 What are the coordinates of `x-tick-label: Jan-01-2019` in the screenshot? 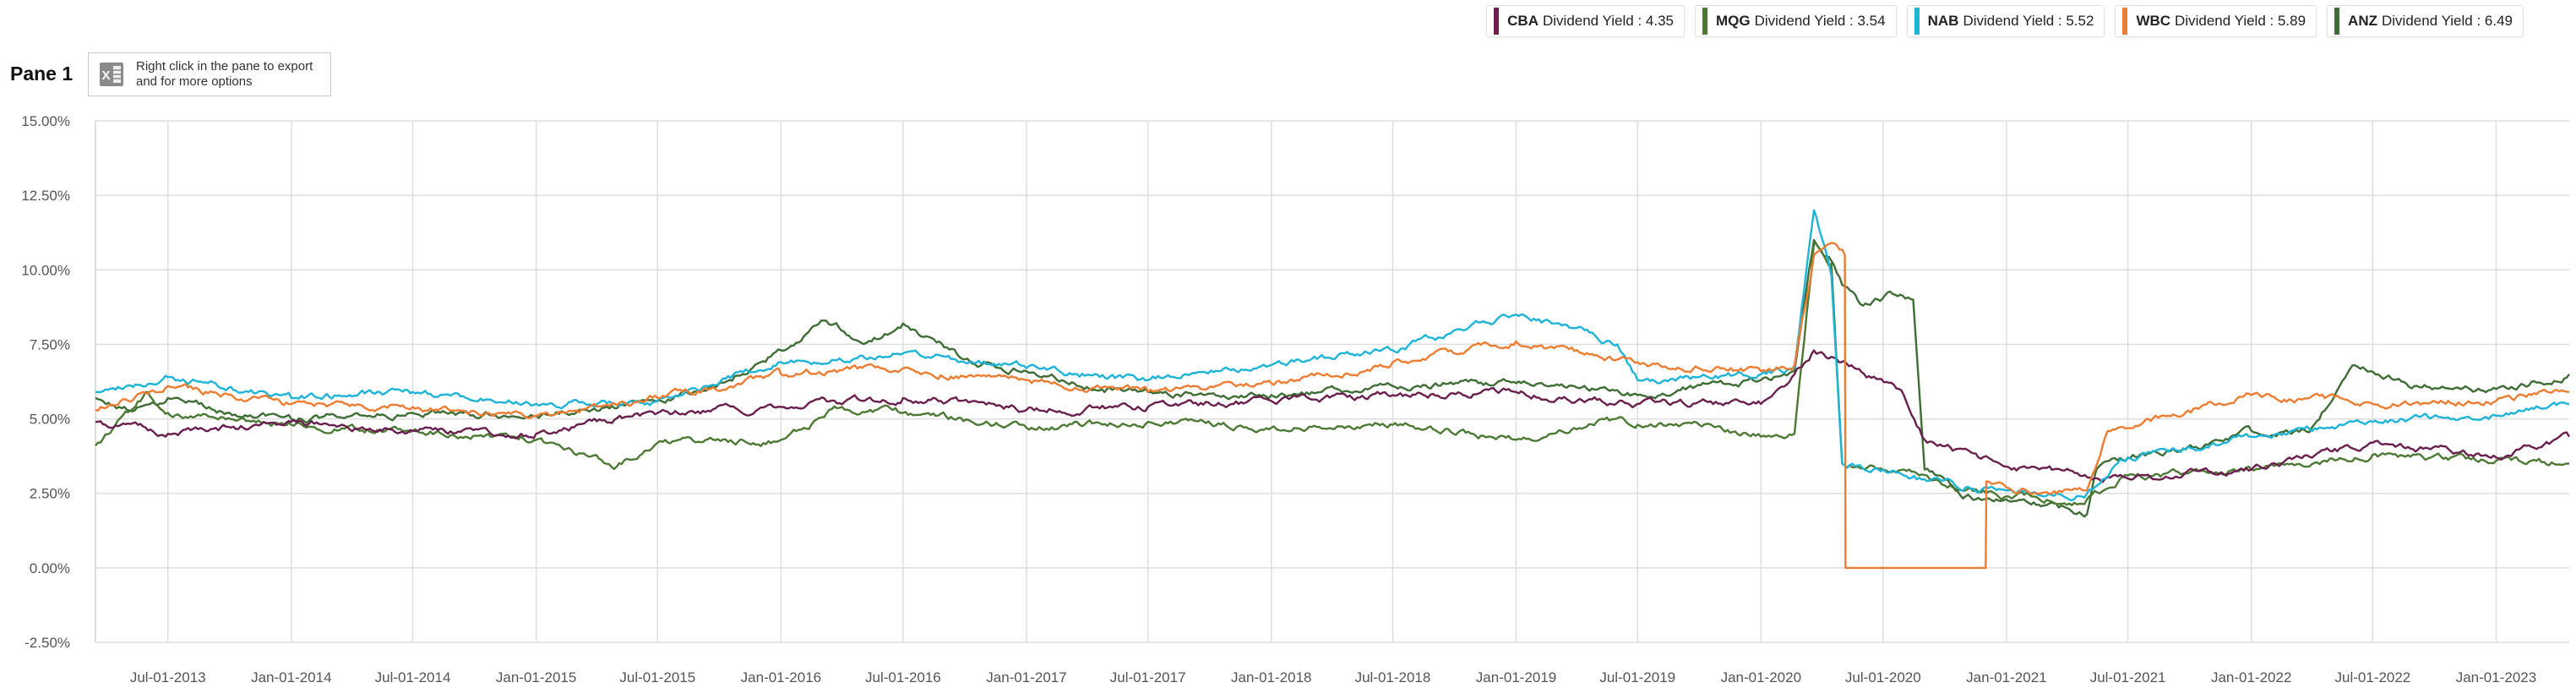 It's located at (1516, 677).